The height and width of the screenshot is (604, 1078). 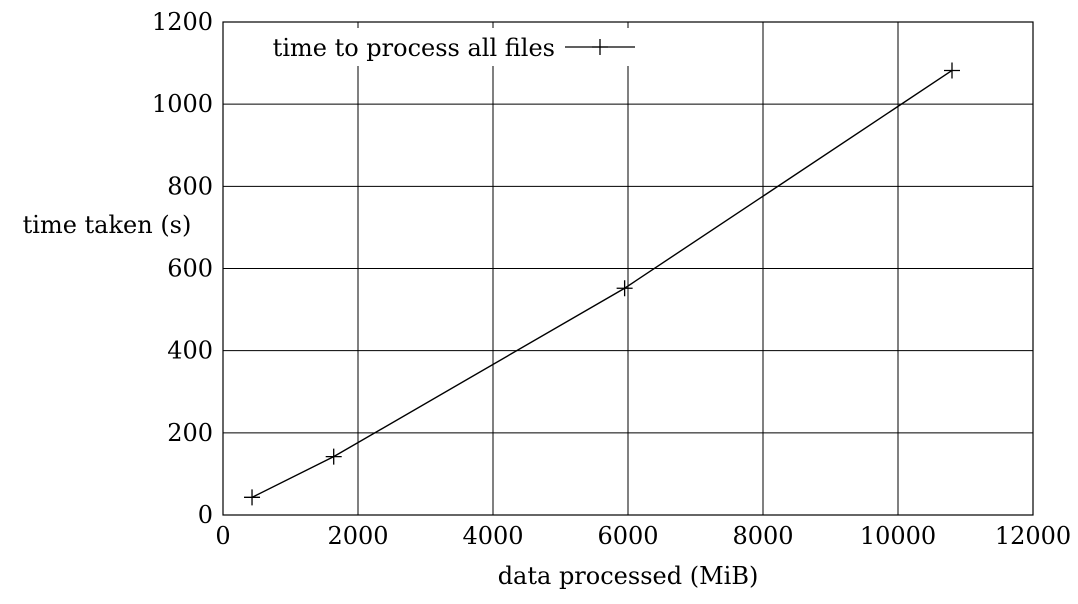 I want to click on x-tick-label: 12000, so click(x=1033, y=536).